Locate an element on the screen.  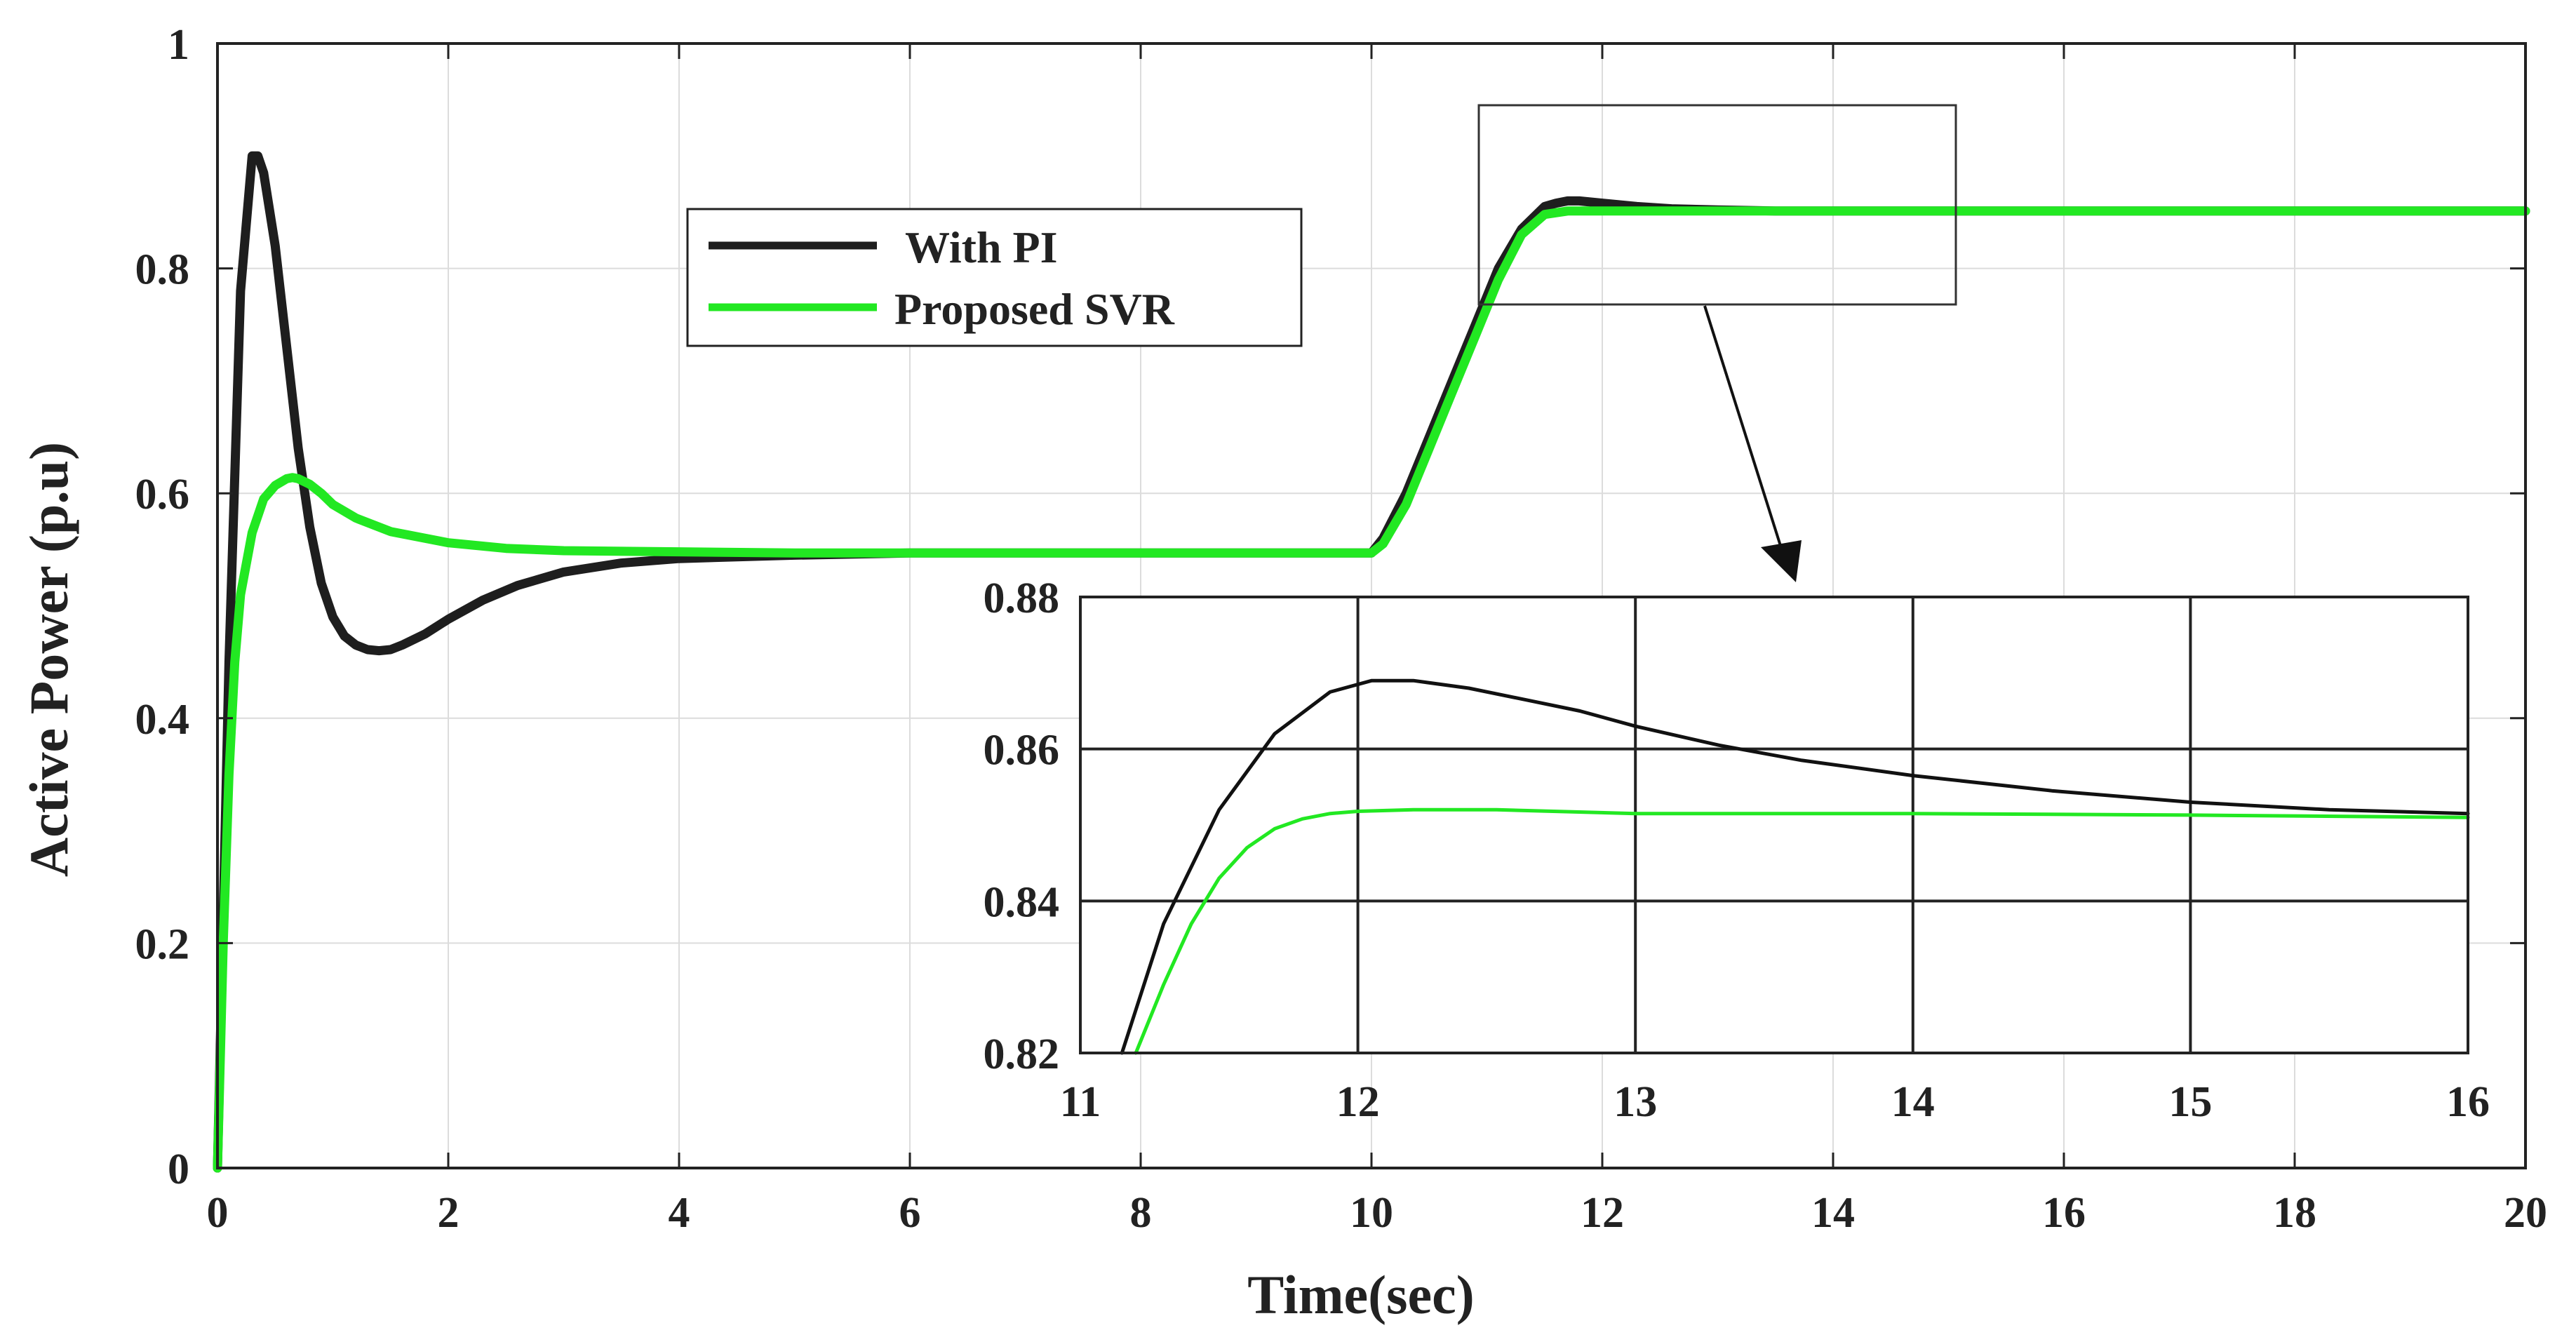
inset-x-tick-label: 12 is located at coordinates (1358, 1102).